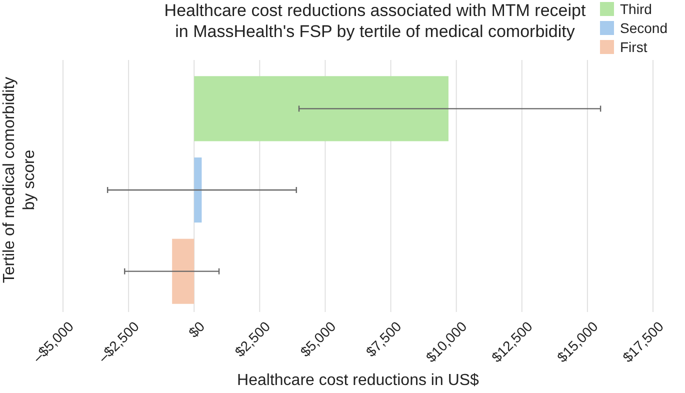  I want to click on legend-label: Second, so click(644, 28).